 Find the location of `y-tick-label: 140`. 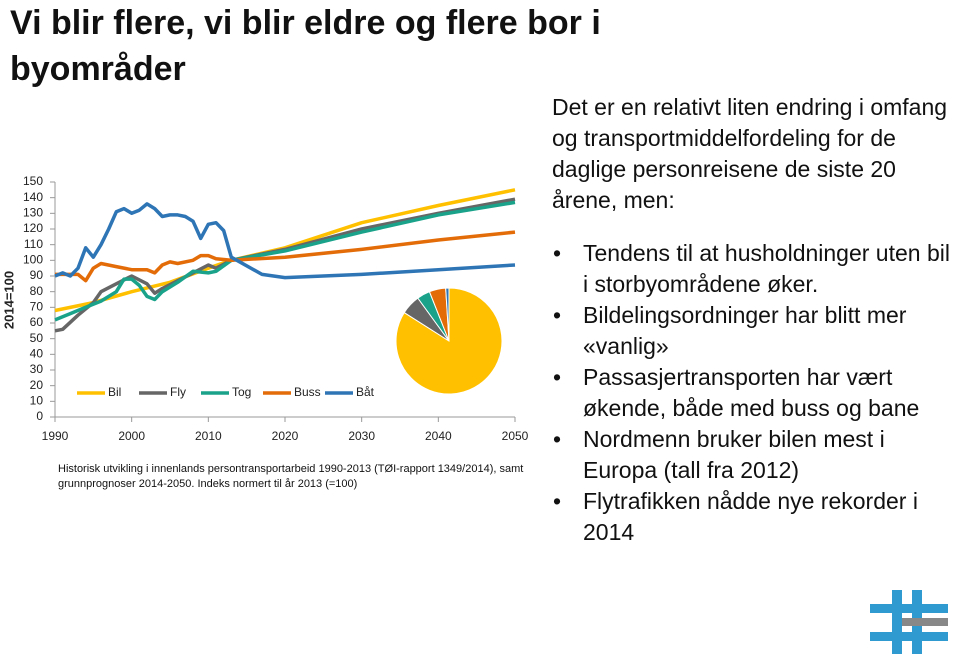

y-tick-label: 140 is located at coordinates (33, 197).